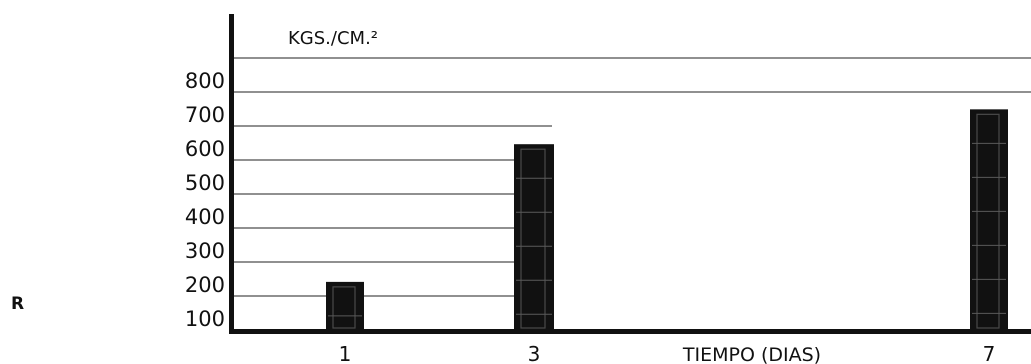 The height and width of the screenshot is (364, 1031). Describe the element at coordinates (534, 353) in the screenshot. I see `x-category-label: 3` at that location.